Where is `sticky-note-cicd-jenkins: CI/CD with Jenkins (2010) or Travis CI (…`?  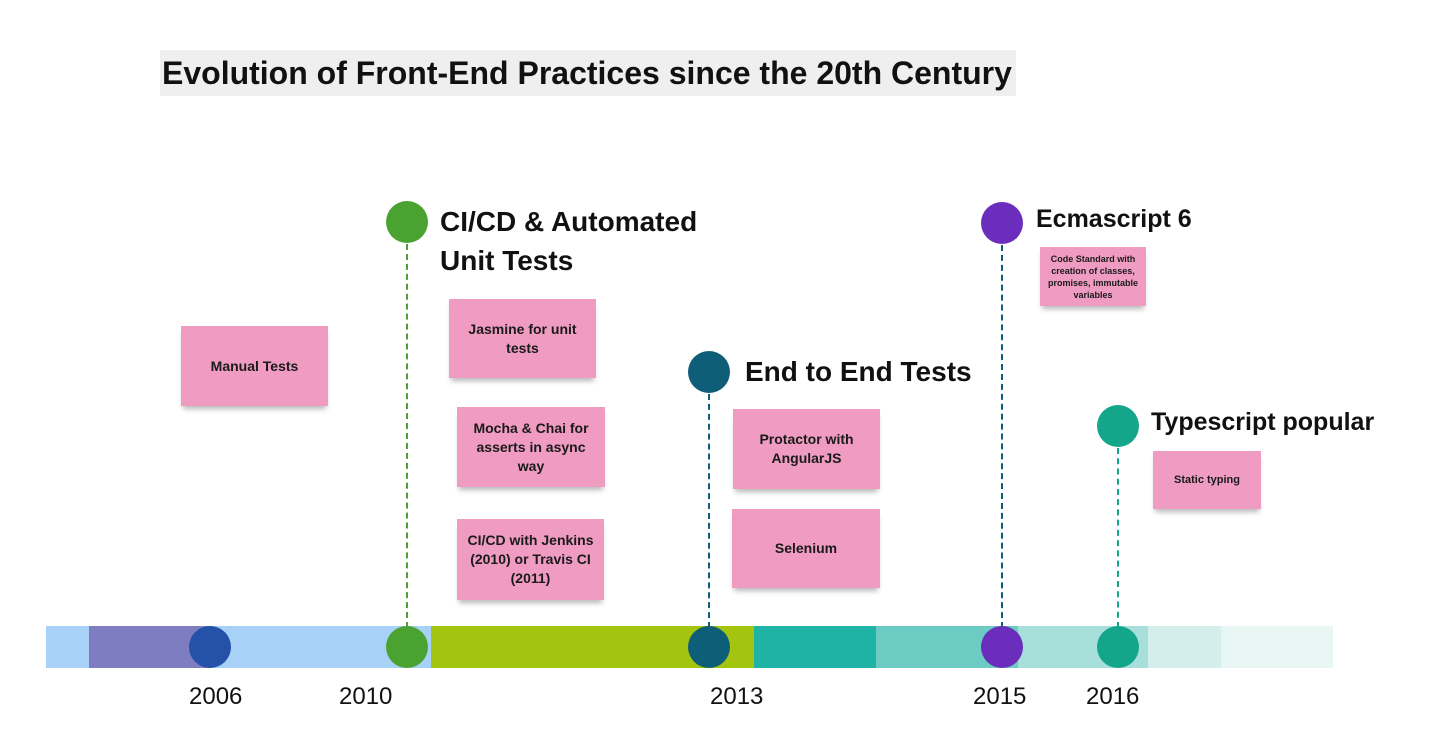 sticky-note-cicd-jenkins: CI/CD with Jenkins (2010) or Travis CI (… is located at coordinates (530, 559).